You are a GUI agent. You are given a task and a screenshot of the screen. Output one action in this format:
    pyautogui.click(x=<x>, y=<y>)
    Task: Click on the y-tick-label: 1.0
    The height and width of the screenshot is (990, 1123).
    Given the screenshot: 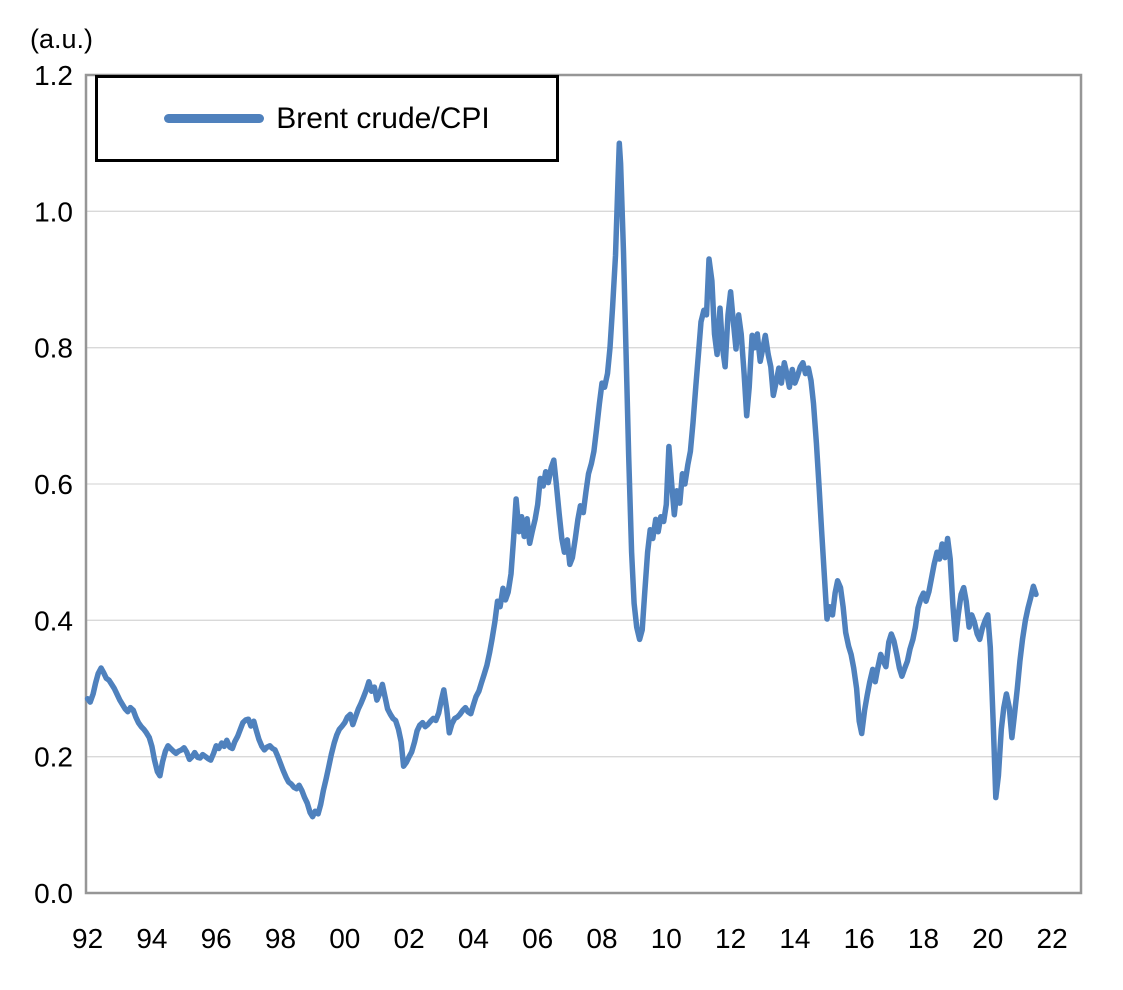 What is the action you would take?
    pyautogui.click(x=53, y=211)
    